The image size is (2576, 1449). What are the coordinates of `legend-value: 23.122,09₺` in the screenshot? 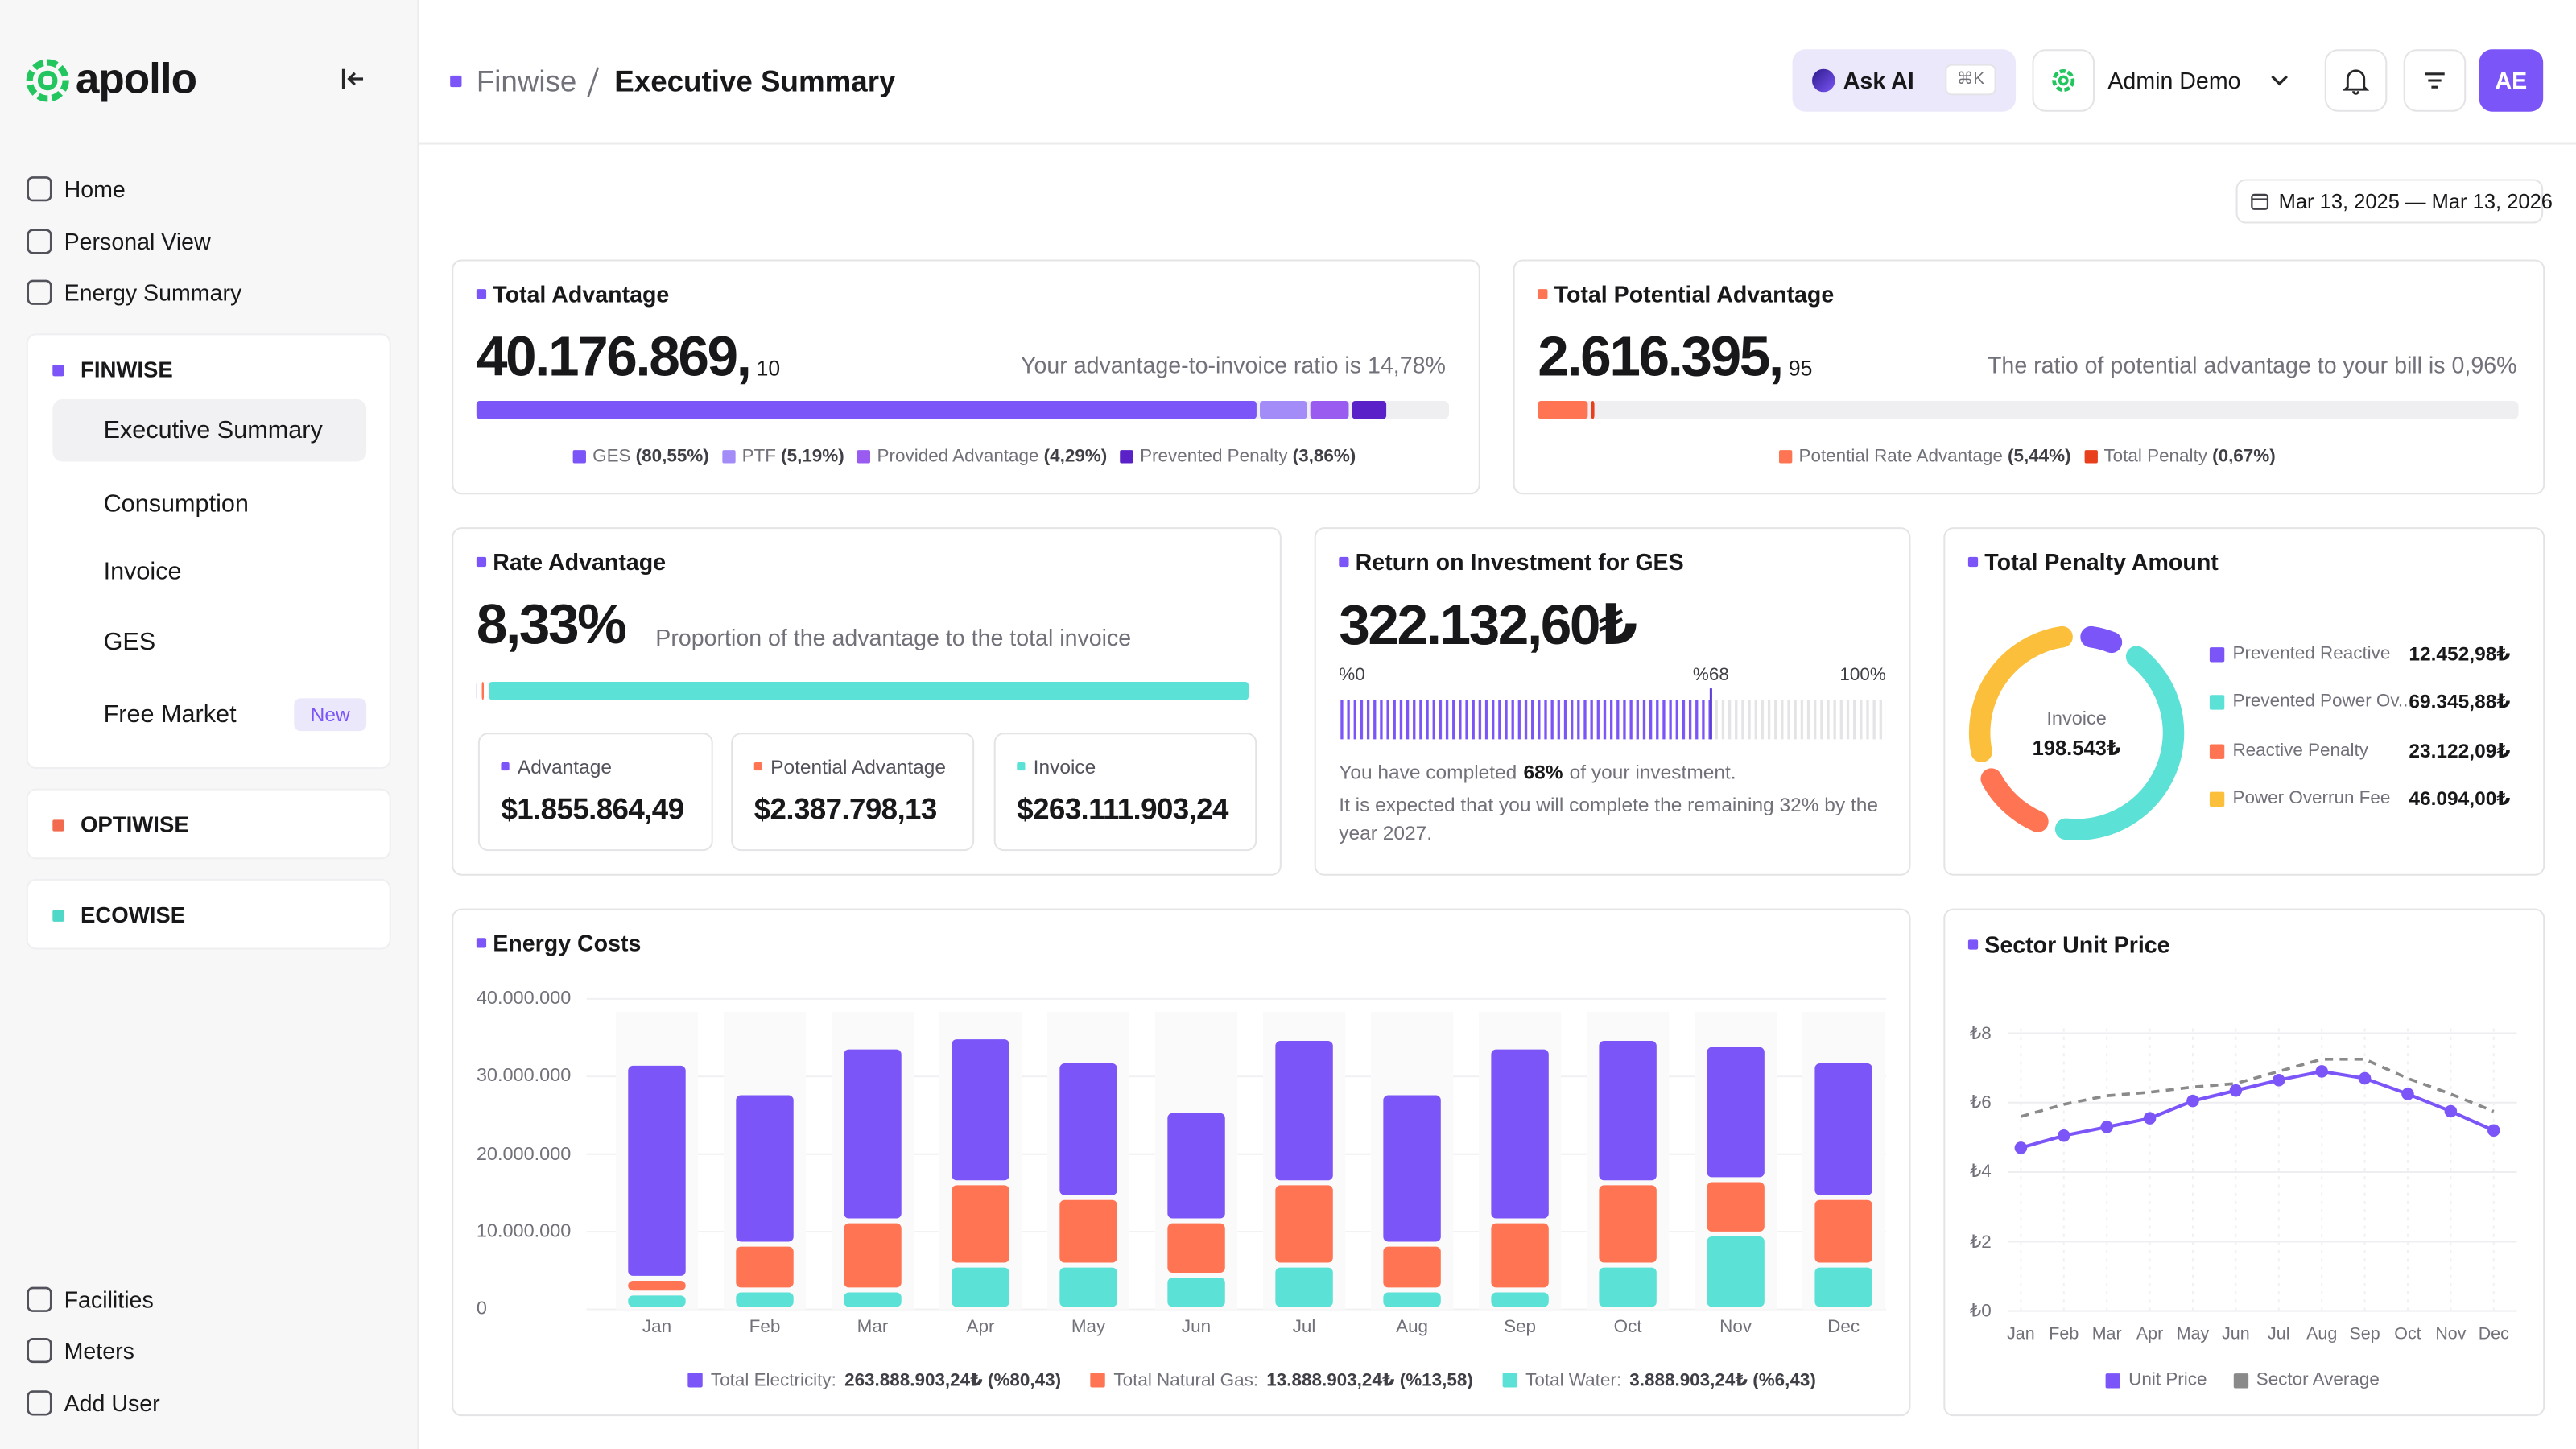 It's located at (2460, 750).